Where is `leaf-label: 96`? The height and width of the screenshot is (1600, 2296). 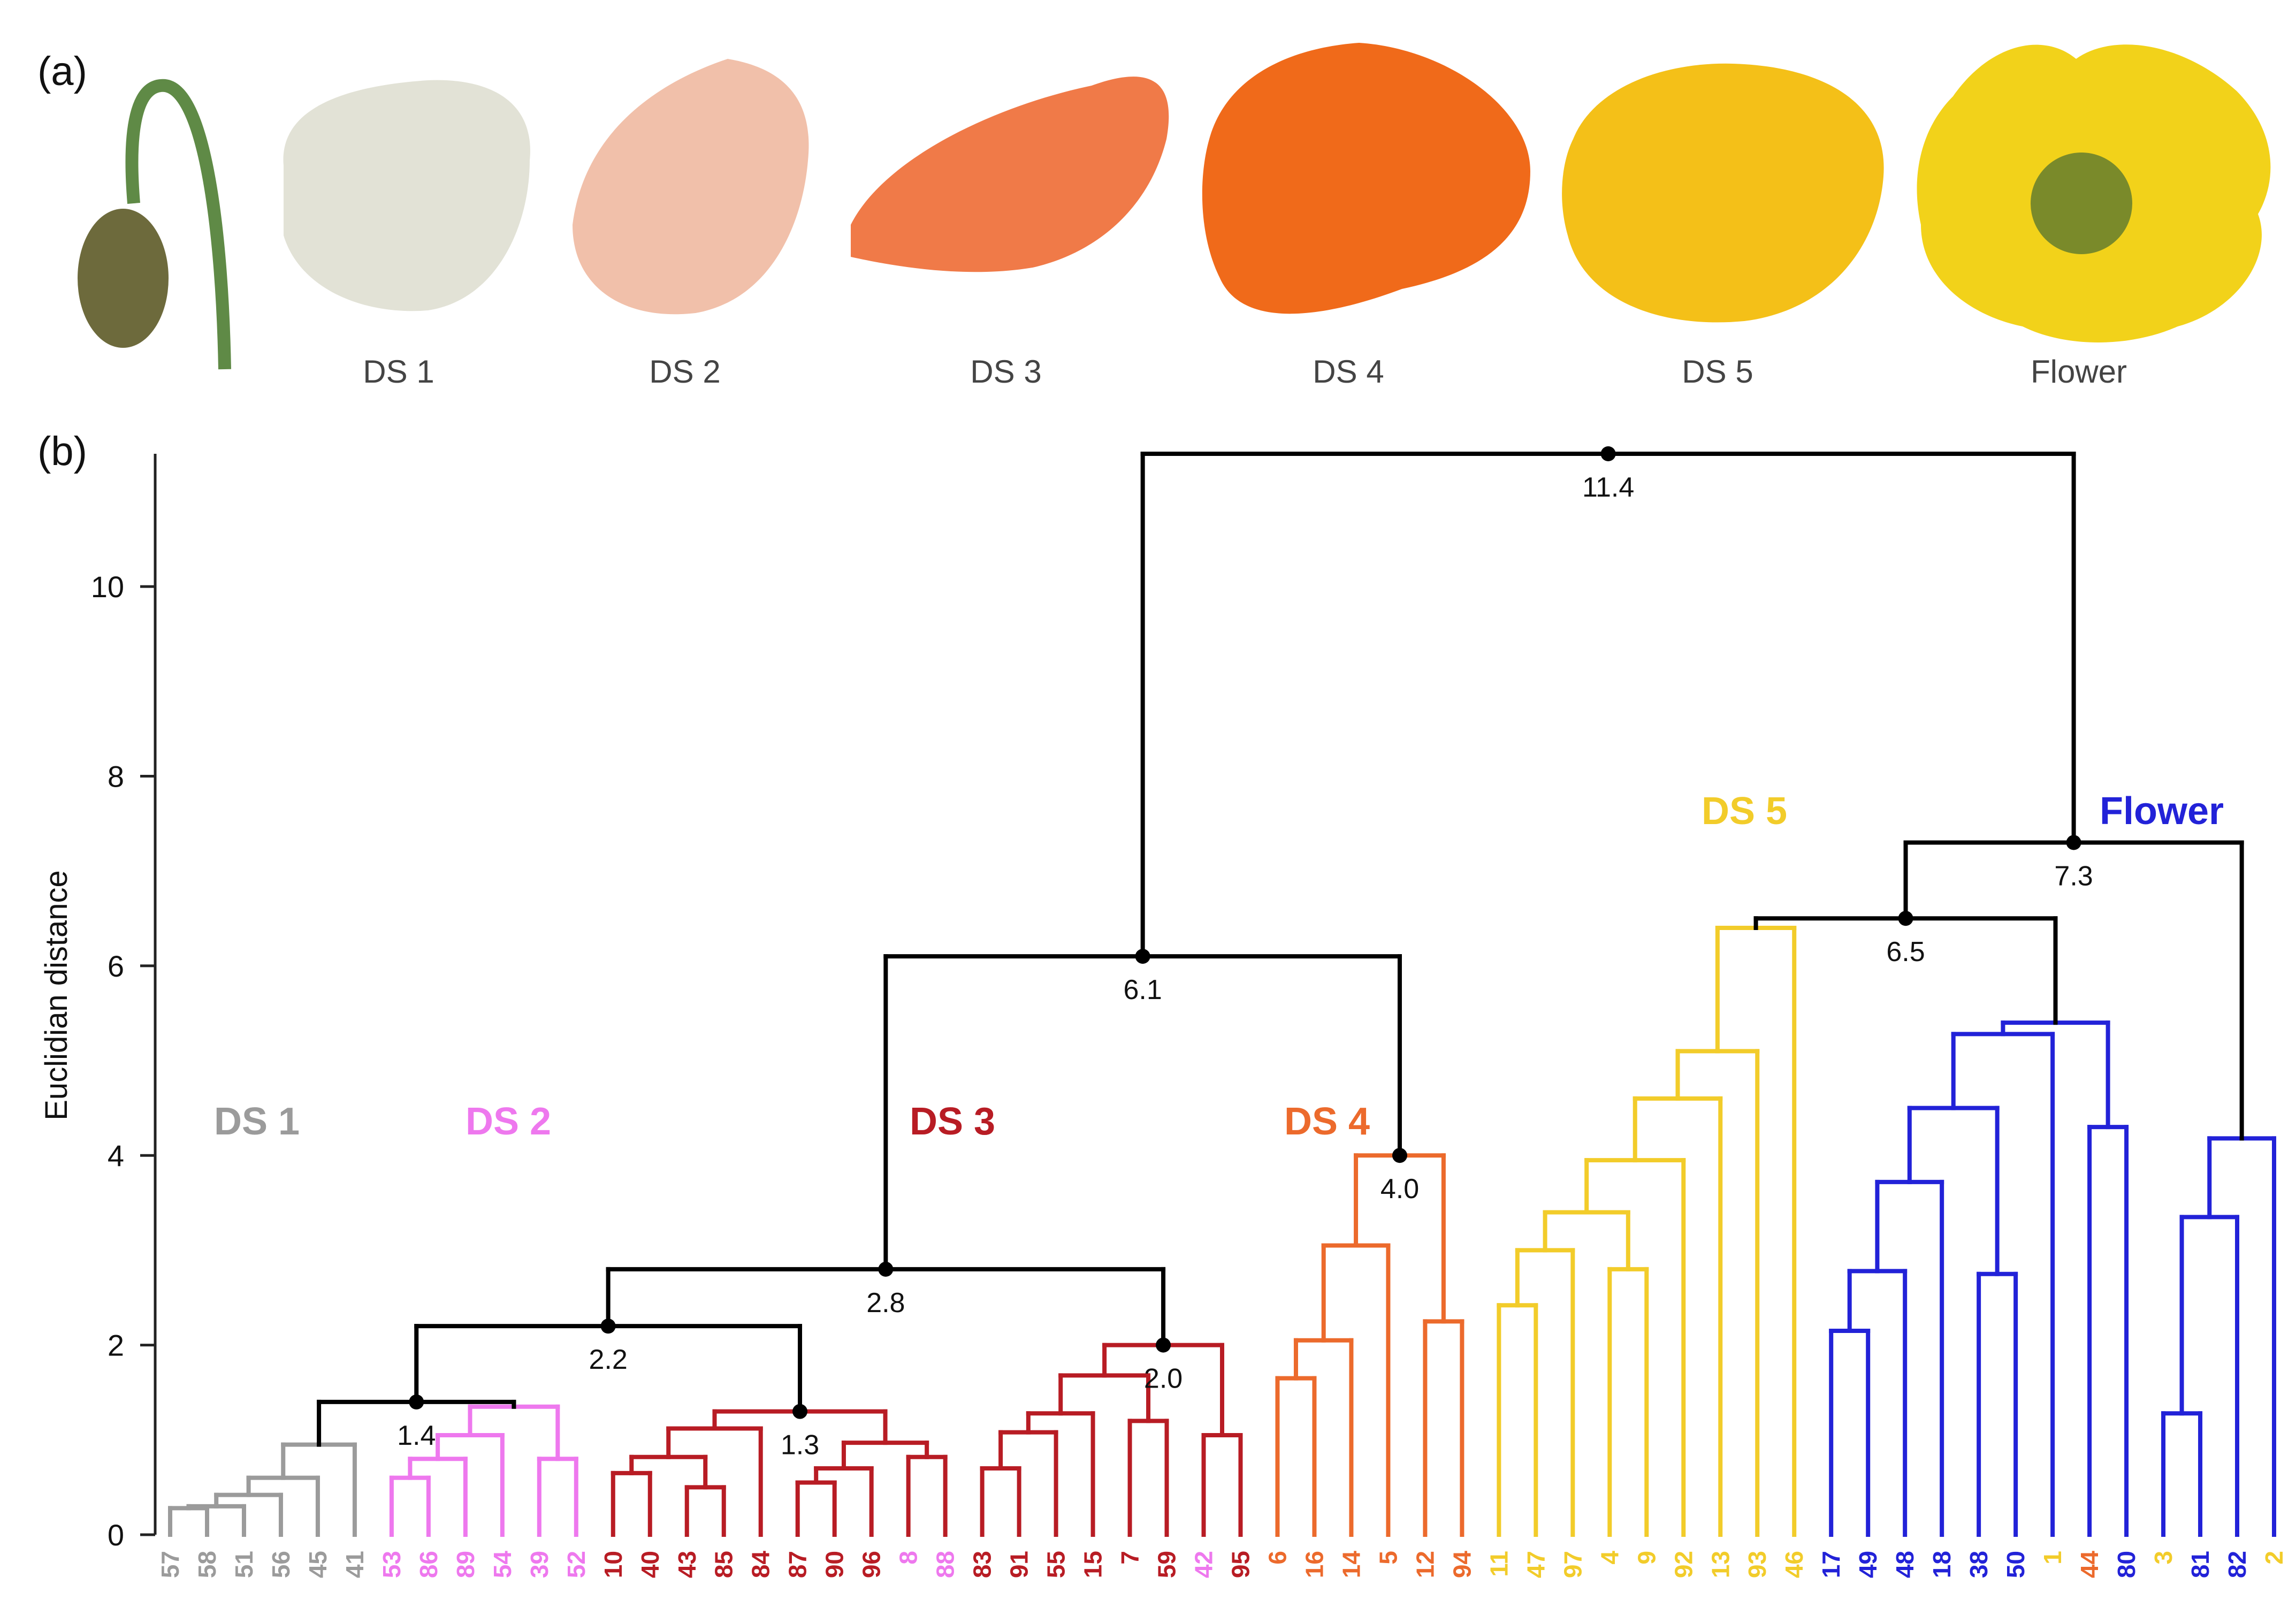
leaf-label: 96 is located at coordinates (872, 1564).